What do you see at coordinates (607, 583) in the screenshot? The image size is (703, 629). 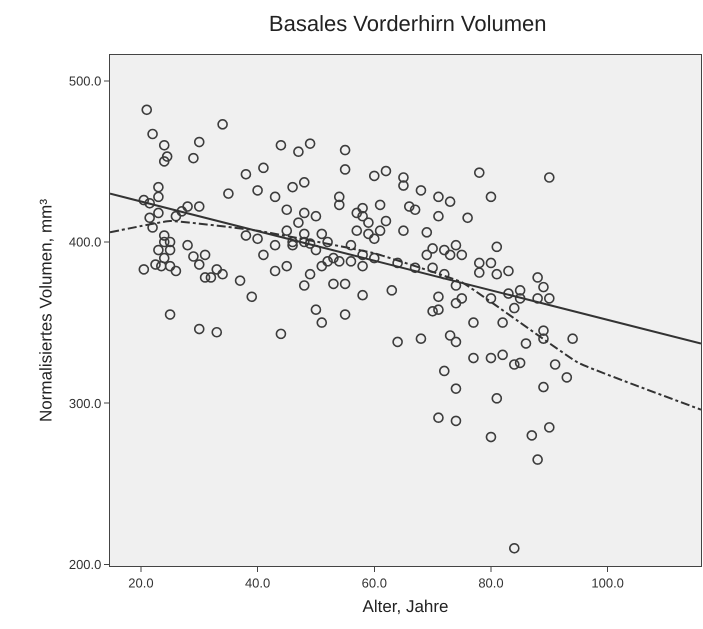 I see `x-tick-label: 100.0` at bounding box center [607, 583].